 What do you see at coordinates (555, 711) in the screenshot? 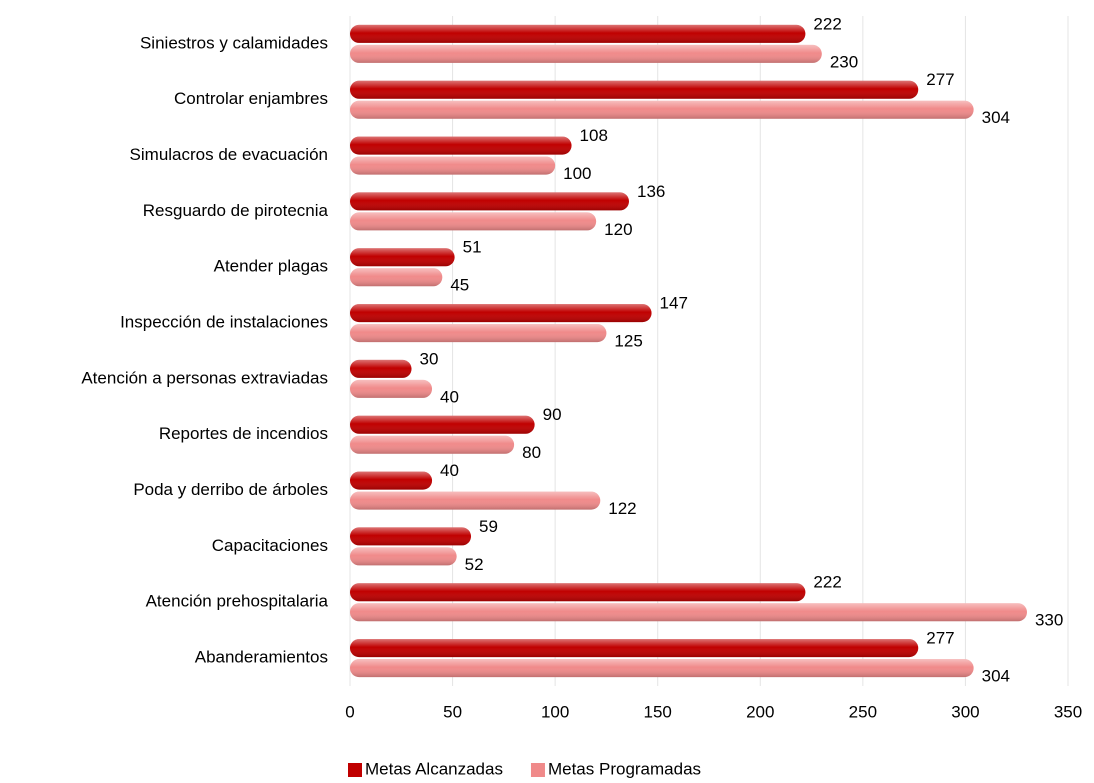
I see `x-tick-label: 100` at bounding box center [555, 711].